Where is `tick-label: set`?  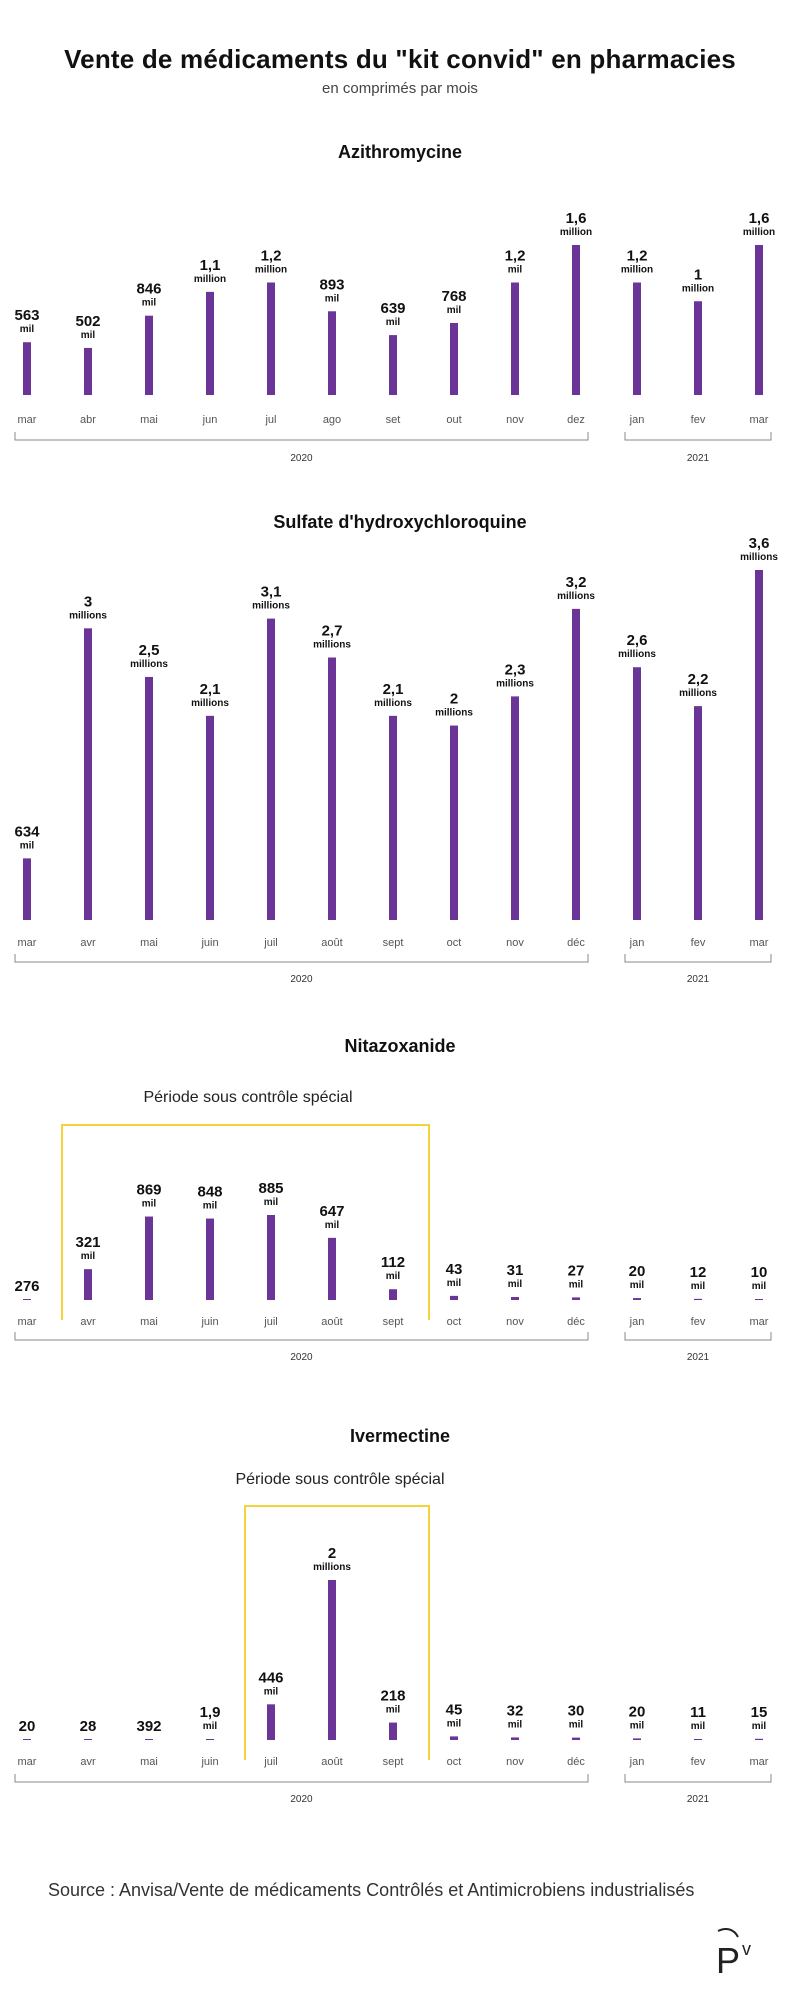
tick-label: set is located at coordinates (393, 420).